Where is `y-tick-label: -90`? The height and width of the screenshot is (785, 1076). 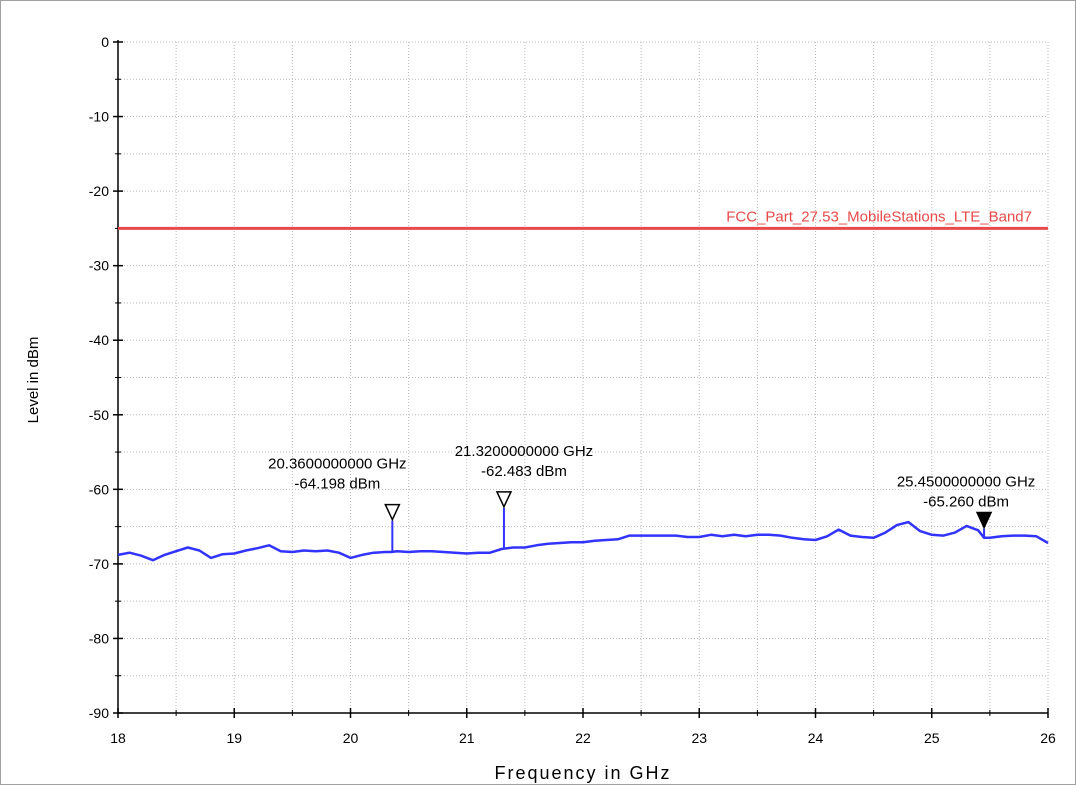 y-tick-label: -90 is located at coordinates (99, 713).